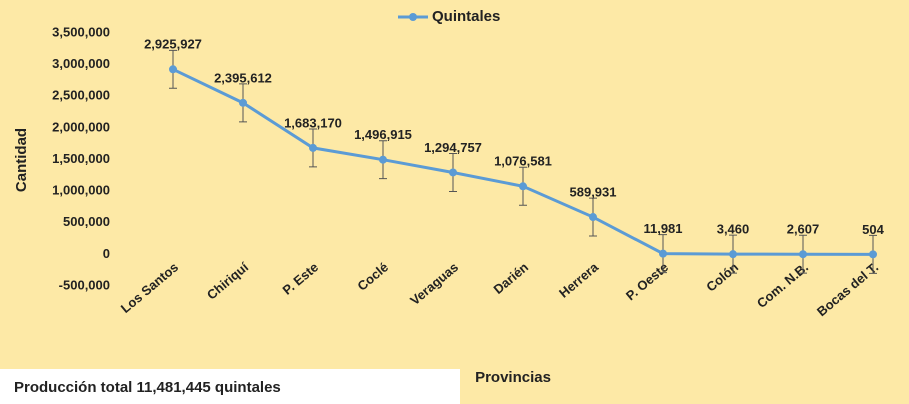  I want to click on data-label: 2,607, so click(803, 229).